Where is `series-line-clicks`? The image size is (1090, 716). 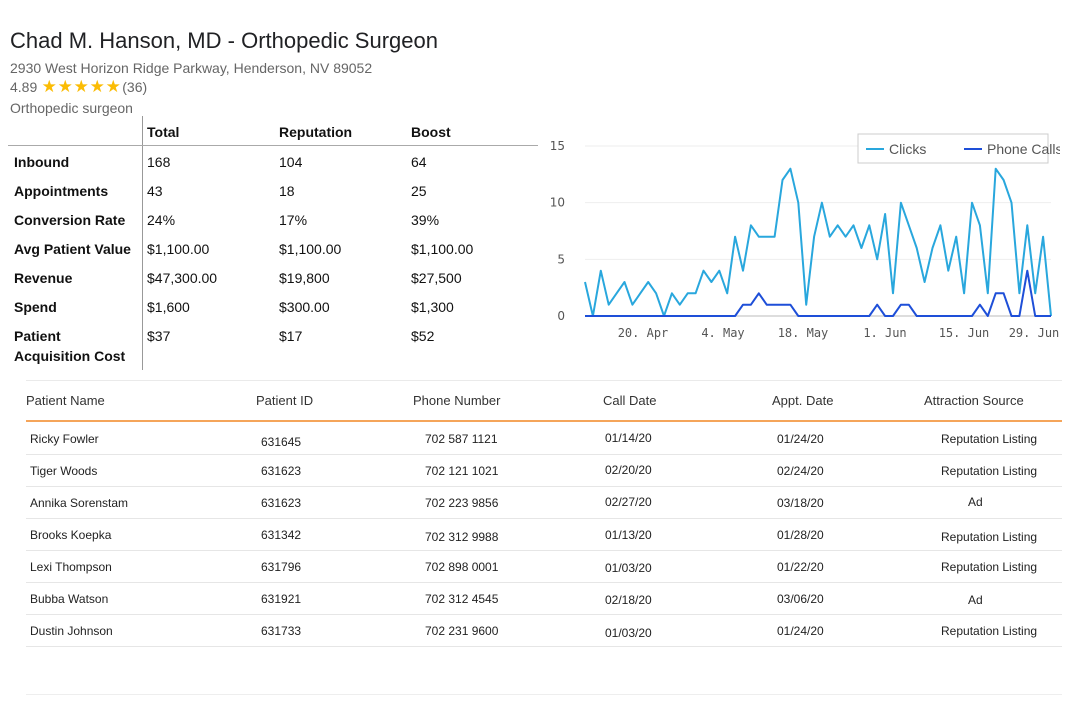
series-line-clicks is located at coordinates (818, 242).